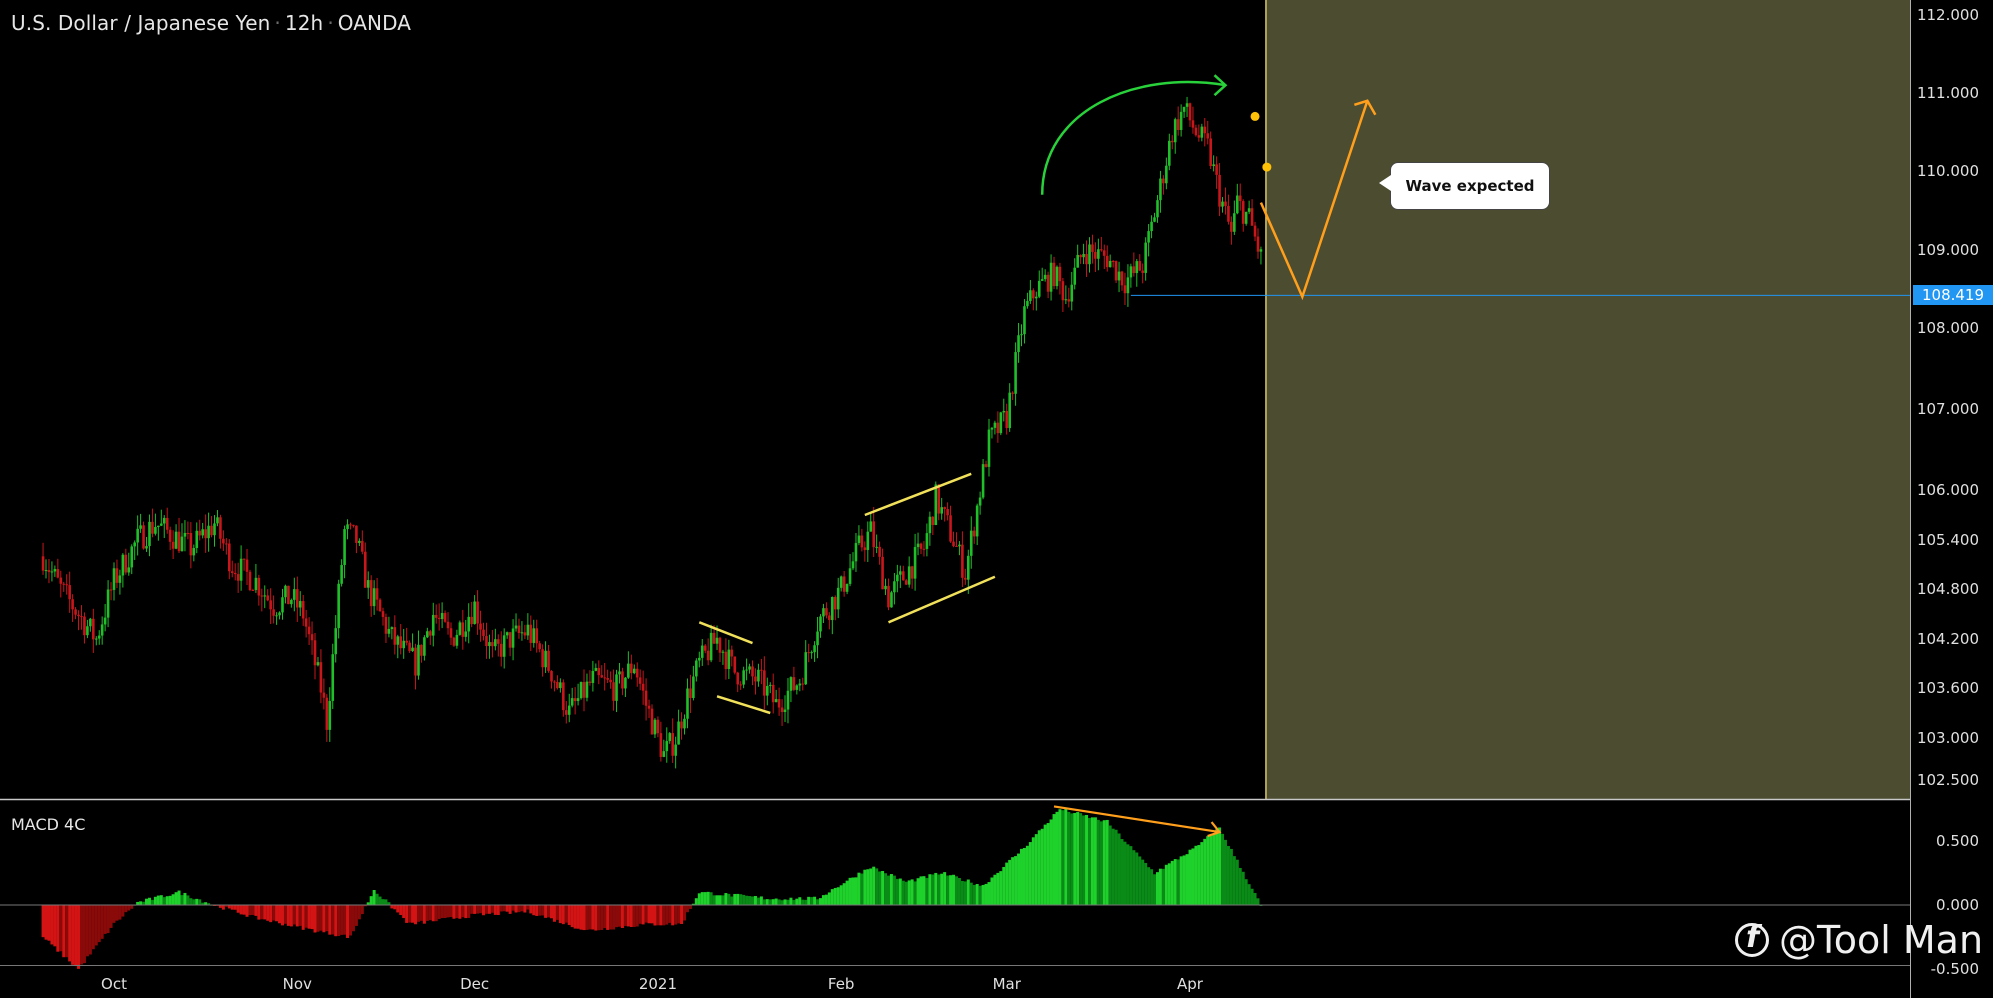 This screenshot has width=1993, height=998. I want to click on divergence-line, so click(1136, 819).